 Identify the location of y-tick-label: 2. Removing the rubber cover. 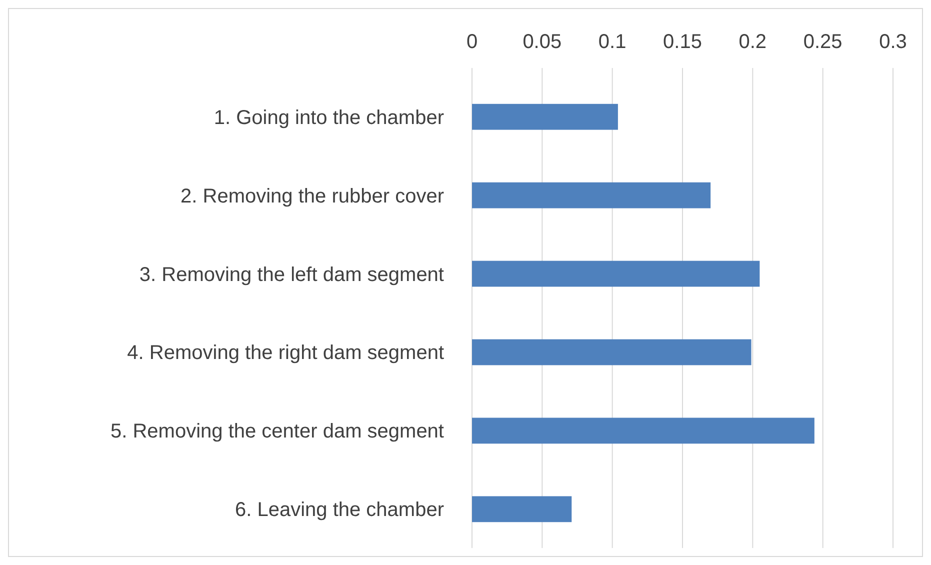
(312, 196).